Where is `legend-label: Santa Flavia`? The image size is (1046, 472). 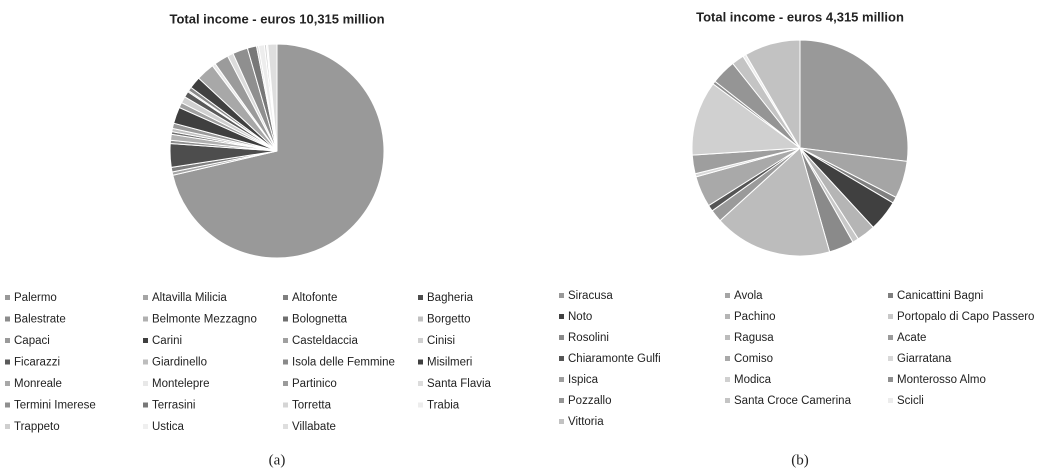
legend-label: Santa Flavia is located at coordinates (459, 384).